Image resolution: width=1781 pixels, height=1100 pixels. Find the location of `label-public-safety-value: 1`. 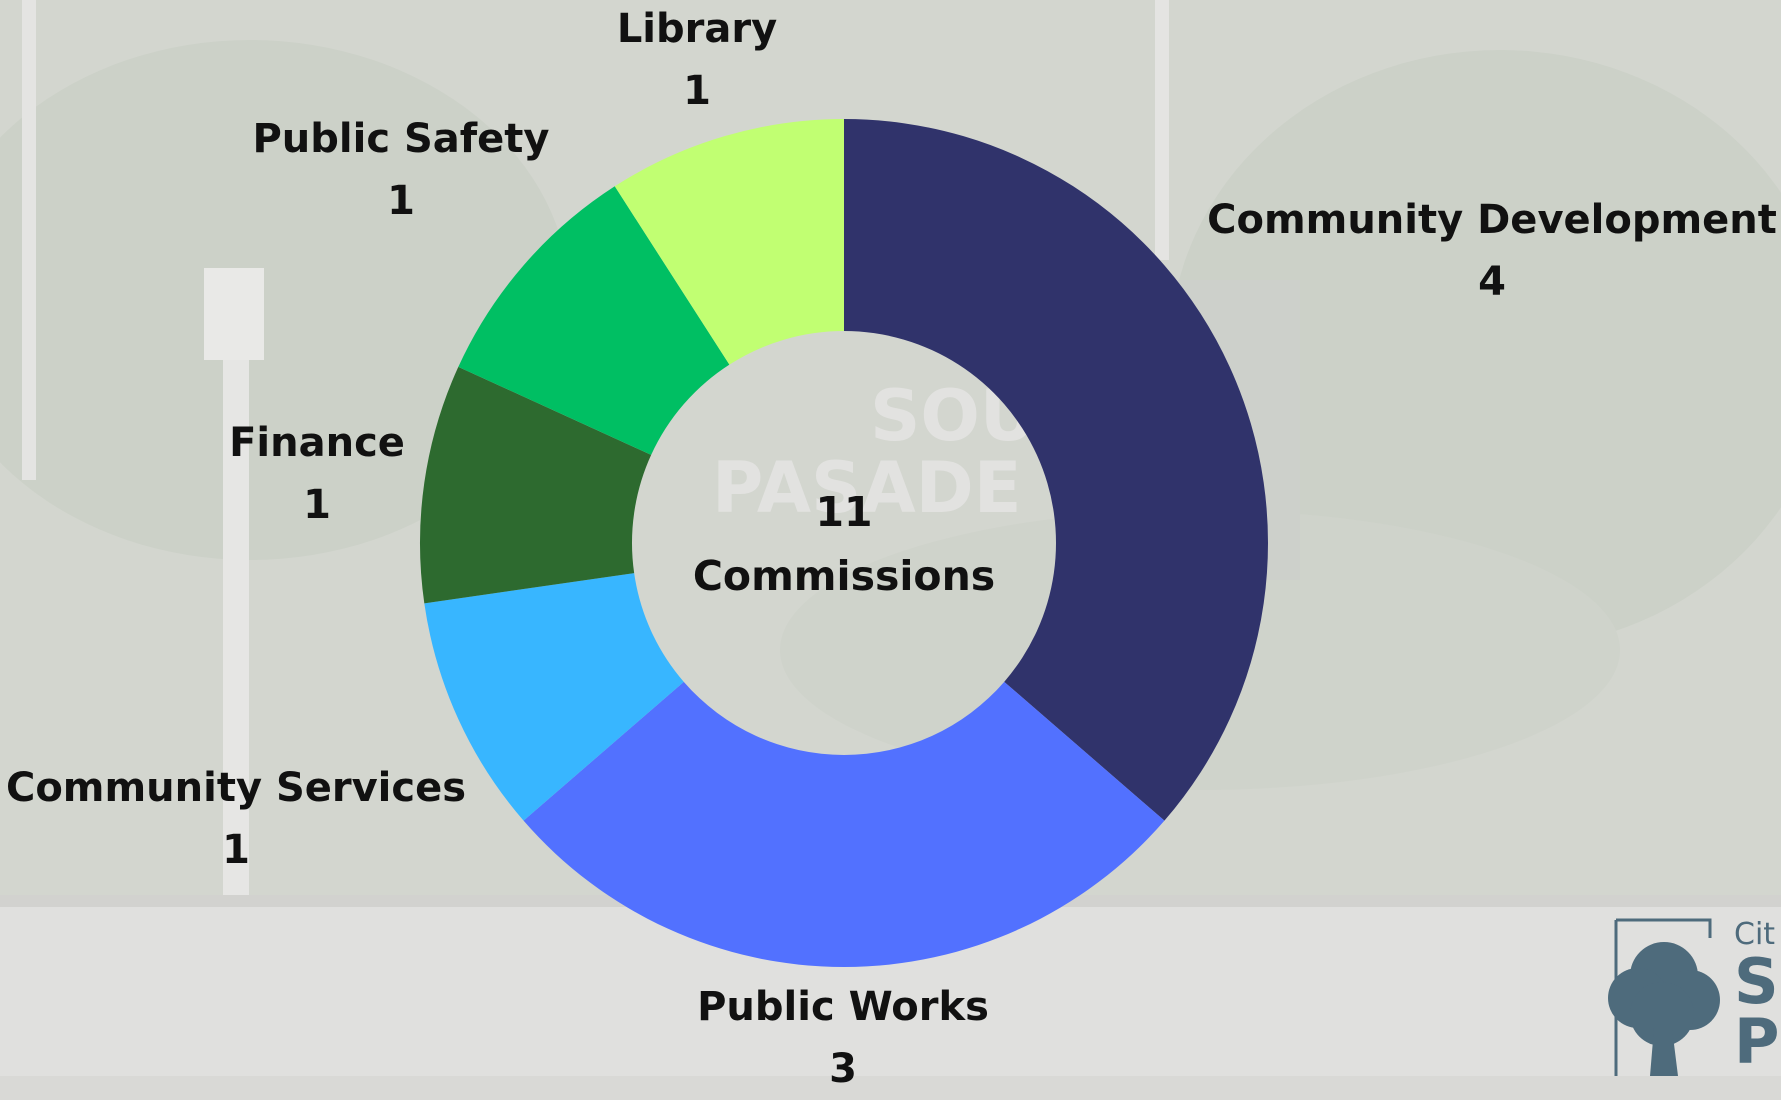

label-public-safety-value: 1 is located at coordinates (401, 201).